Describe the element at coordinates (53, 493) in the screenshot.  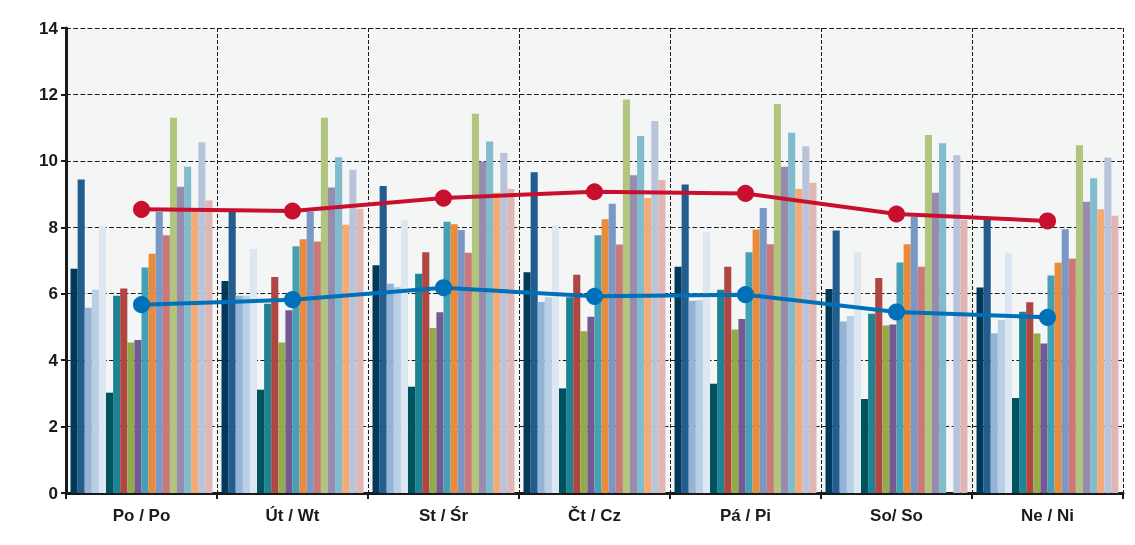
I see `y-tick-label: 0` at that location.